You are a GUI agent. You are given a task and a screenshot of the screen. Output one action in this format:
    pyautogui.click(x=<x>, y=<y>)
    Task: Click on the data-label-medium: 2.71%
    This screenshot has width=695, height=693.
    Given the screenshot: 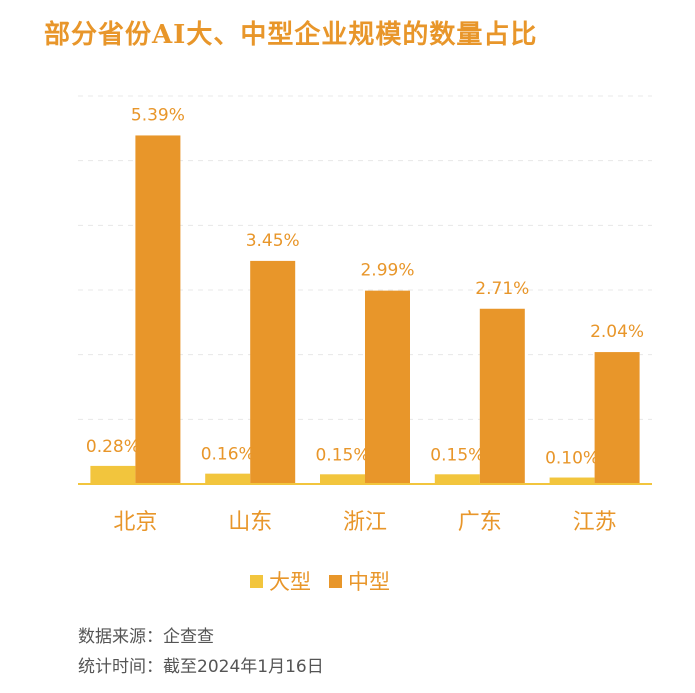 What is the action you would take?
    pyautogui.click(x=502, y=289)
    